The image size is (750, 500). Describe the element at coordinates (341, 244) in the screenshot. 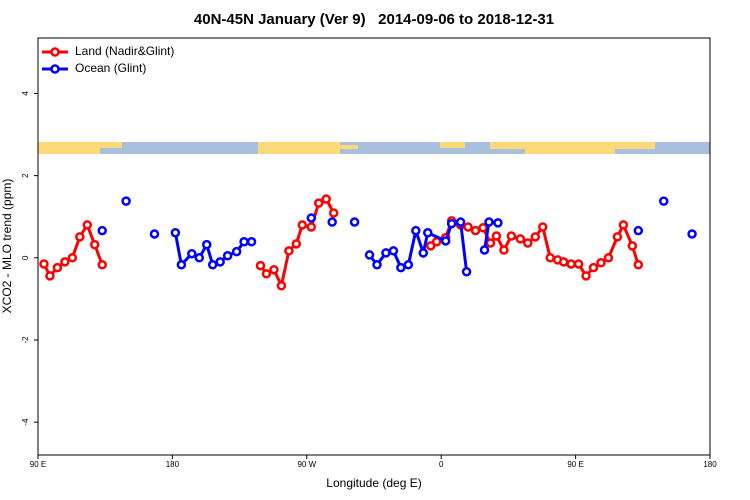

I see `series-line` at that location.